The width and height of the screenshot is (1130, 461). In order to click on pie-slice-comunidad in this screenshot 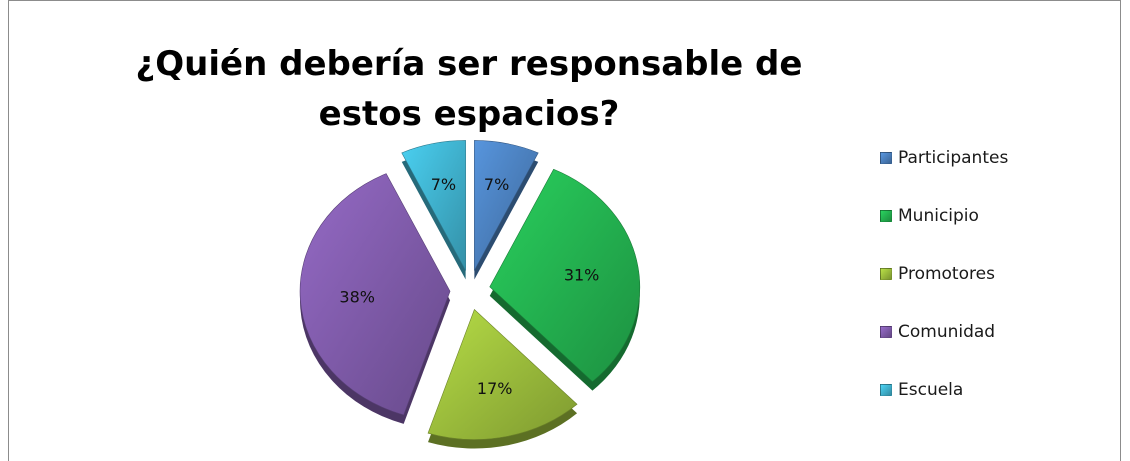, I will do `click(375, 294)`.